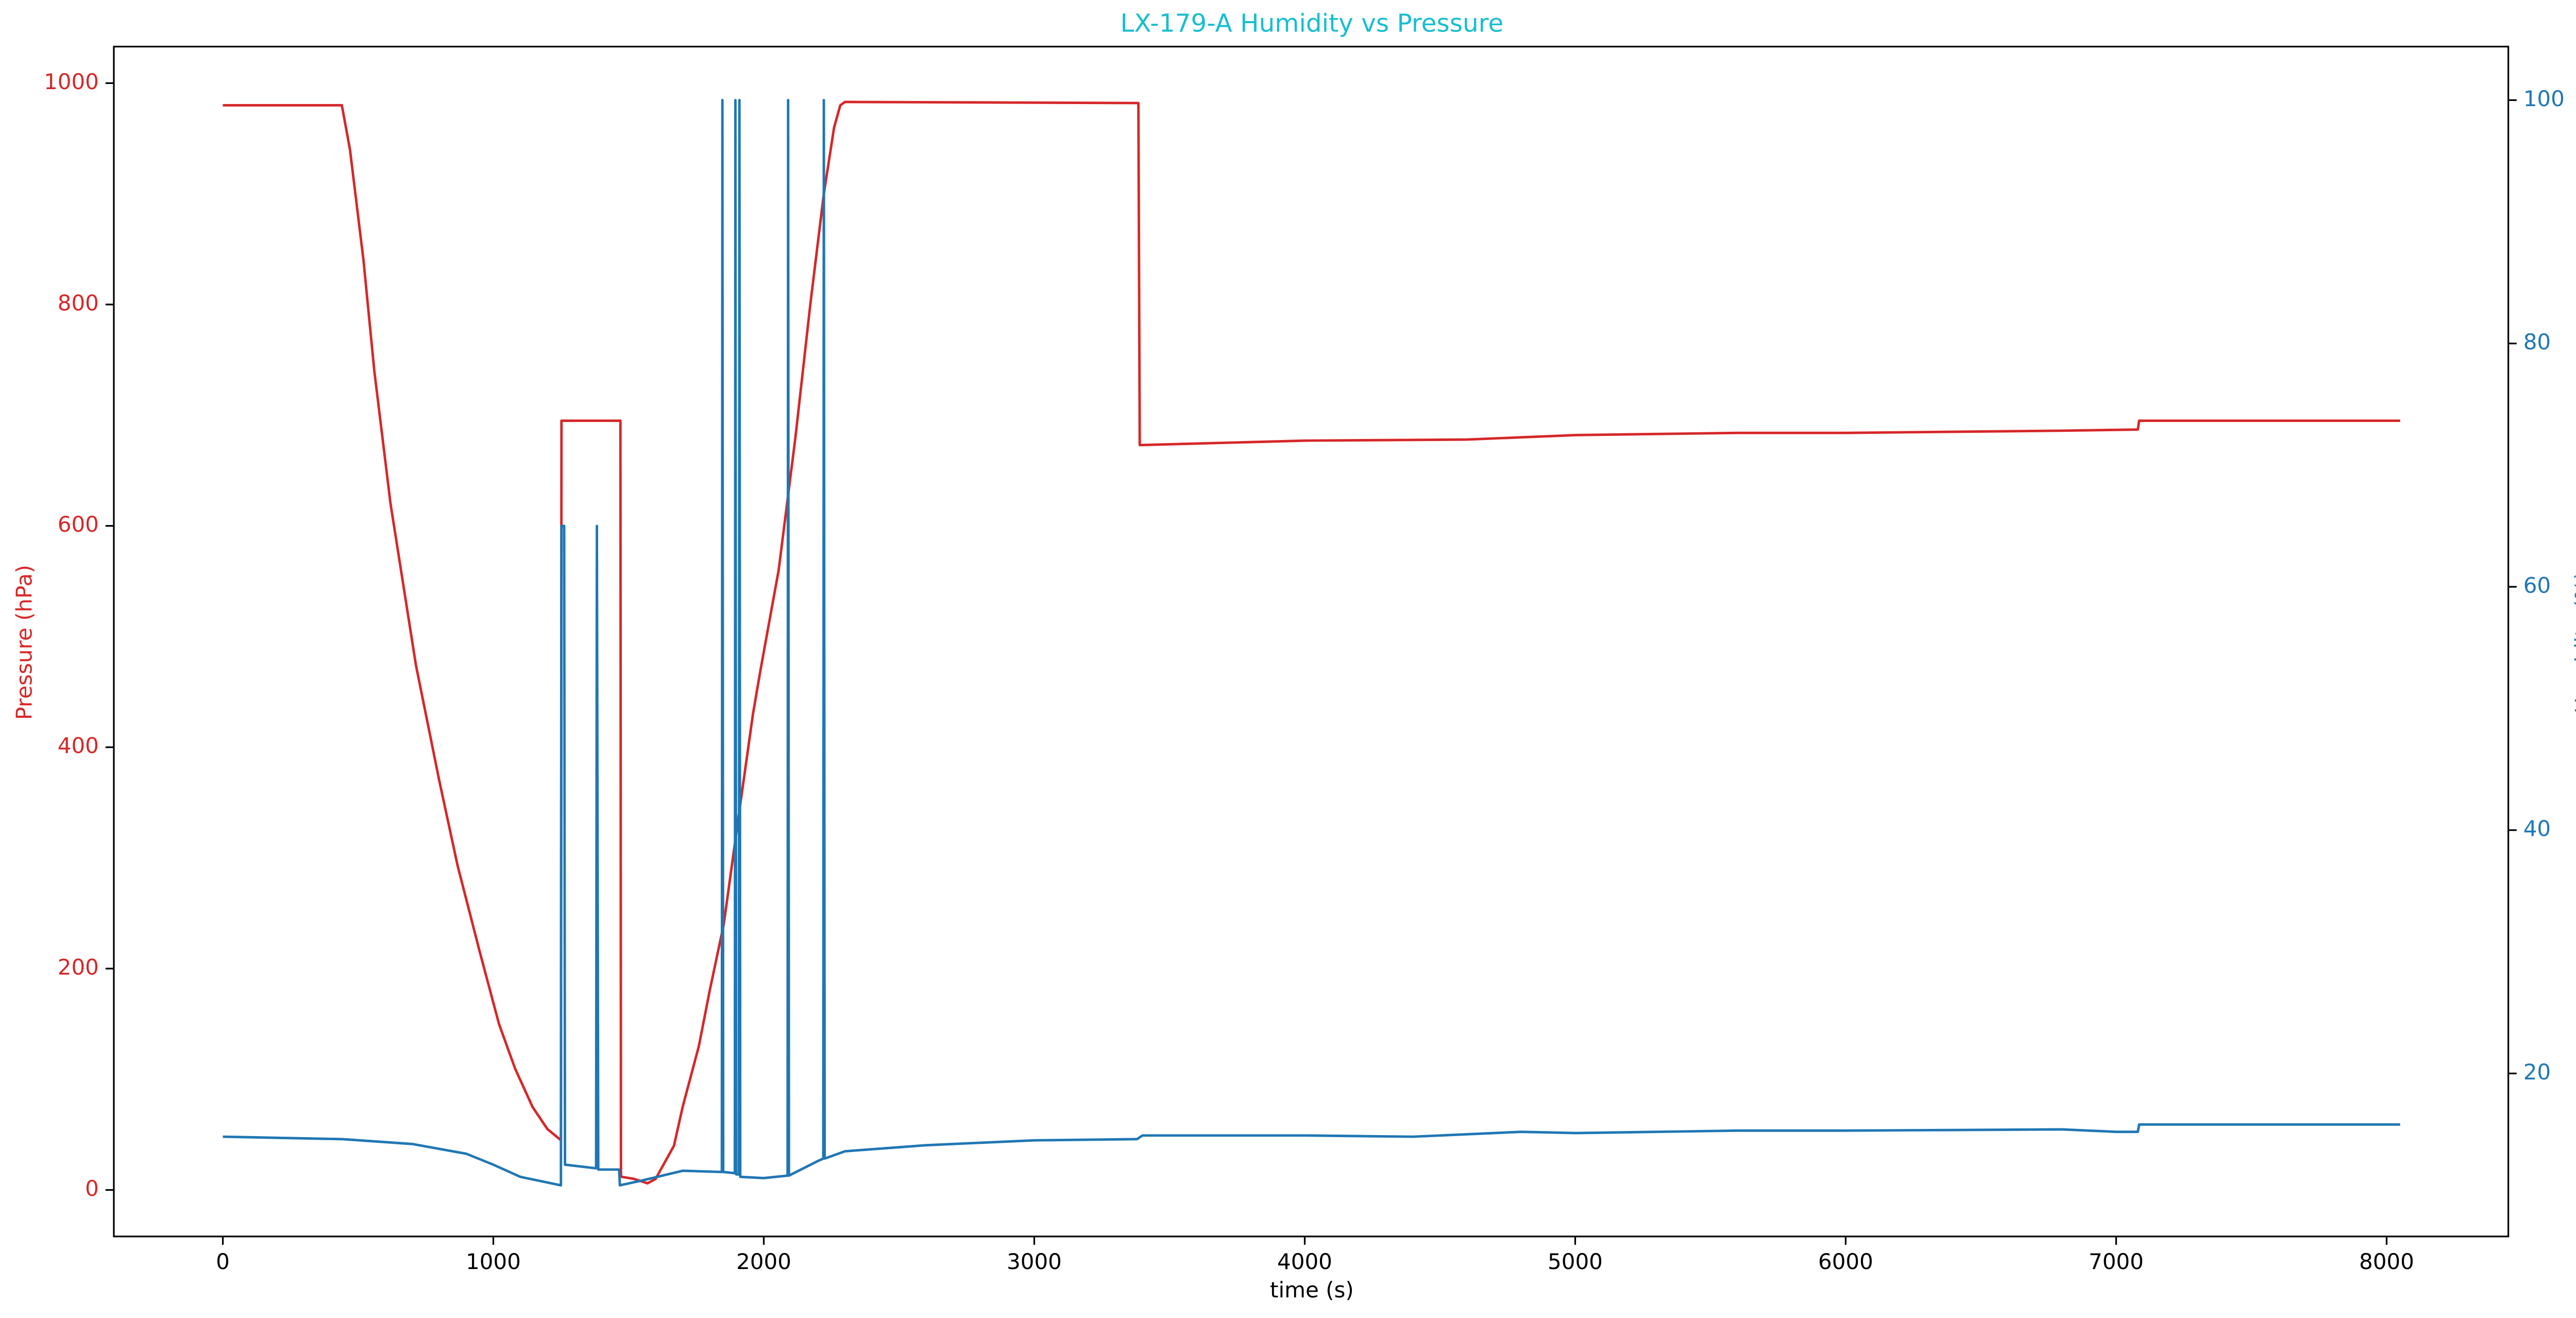 The width and height of the screenshot is (2576, 1318). Describe the element at coordinates (2573, 643) in the screenshot. I see `y2-axis-label: Humidity (%)` at that location.